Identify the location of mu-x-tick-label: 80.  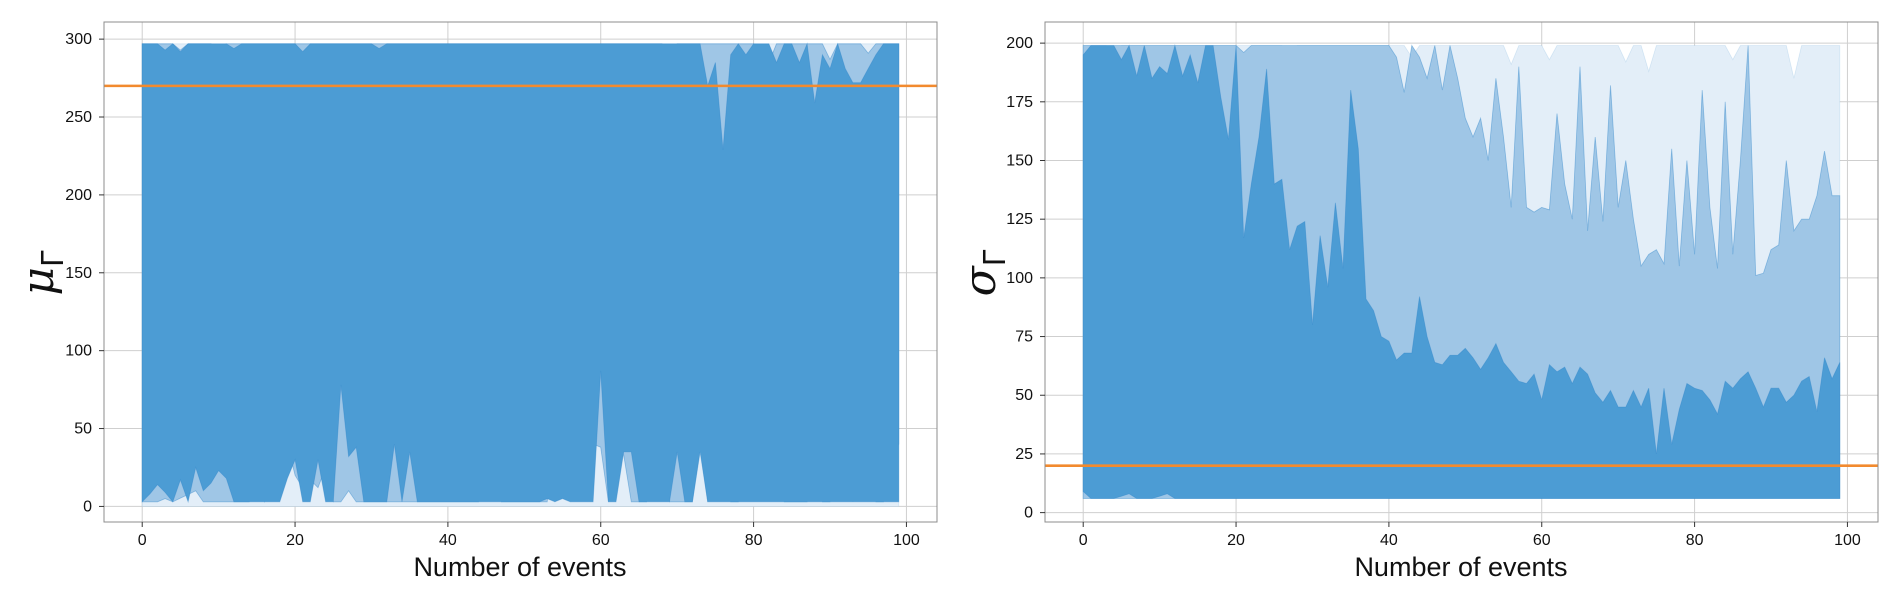
(754, 540).